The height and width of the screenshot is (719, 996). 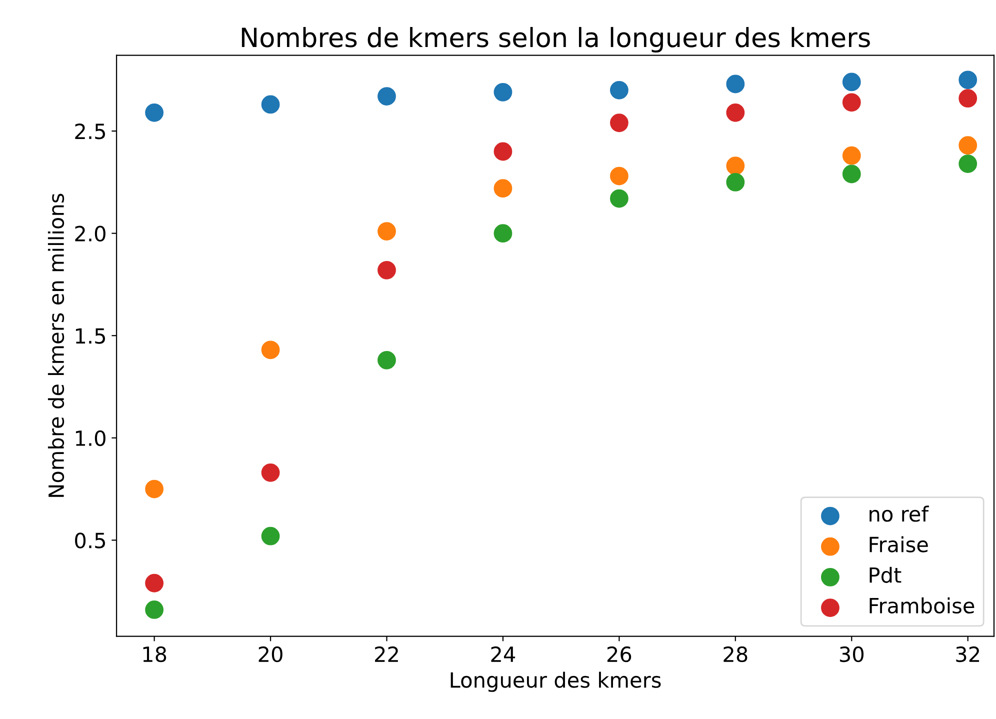 I want to click on legend-label: Fraise, so click(x=899, y=544).